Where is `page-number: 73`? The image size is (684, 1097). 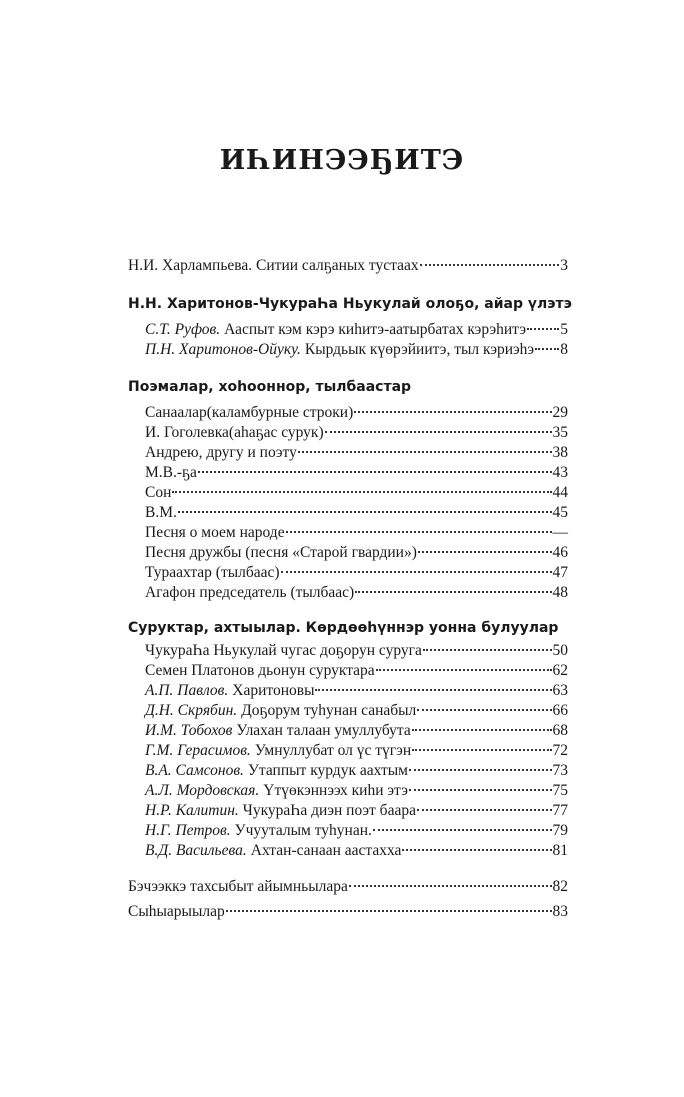 page-number: 73 is located at coordinates (560, 770).